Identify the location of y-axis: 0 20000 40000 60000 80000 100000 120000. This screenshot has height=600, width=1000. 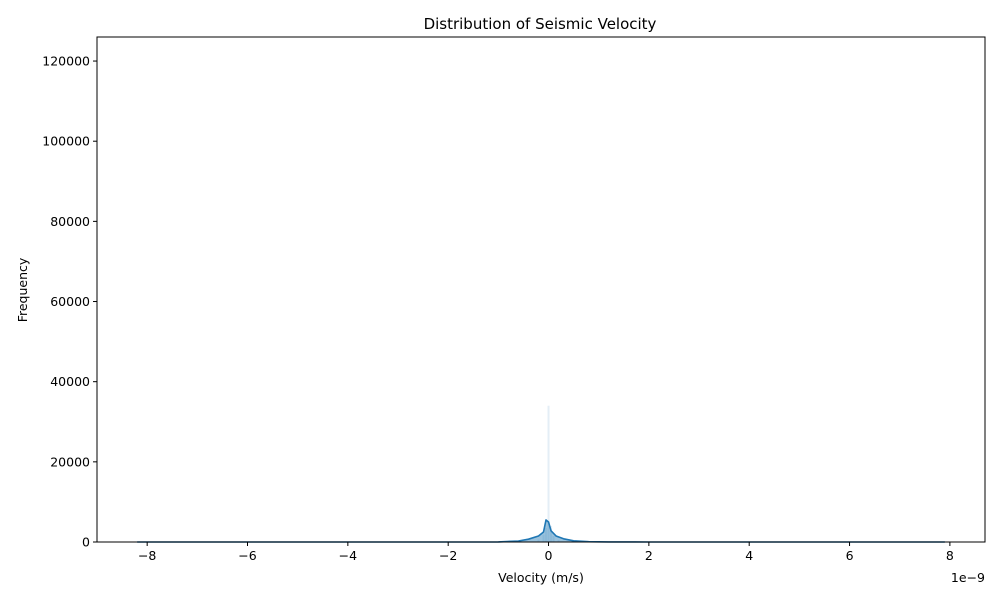
(69, 302).